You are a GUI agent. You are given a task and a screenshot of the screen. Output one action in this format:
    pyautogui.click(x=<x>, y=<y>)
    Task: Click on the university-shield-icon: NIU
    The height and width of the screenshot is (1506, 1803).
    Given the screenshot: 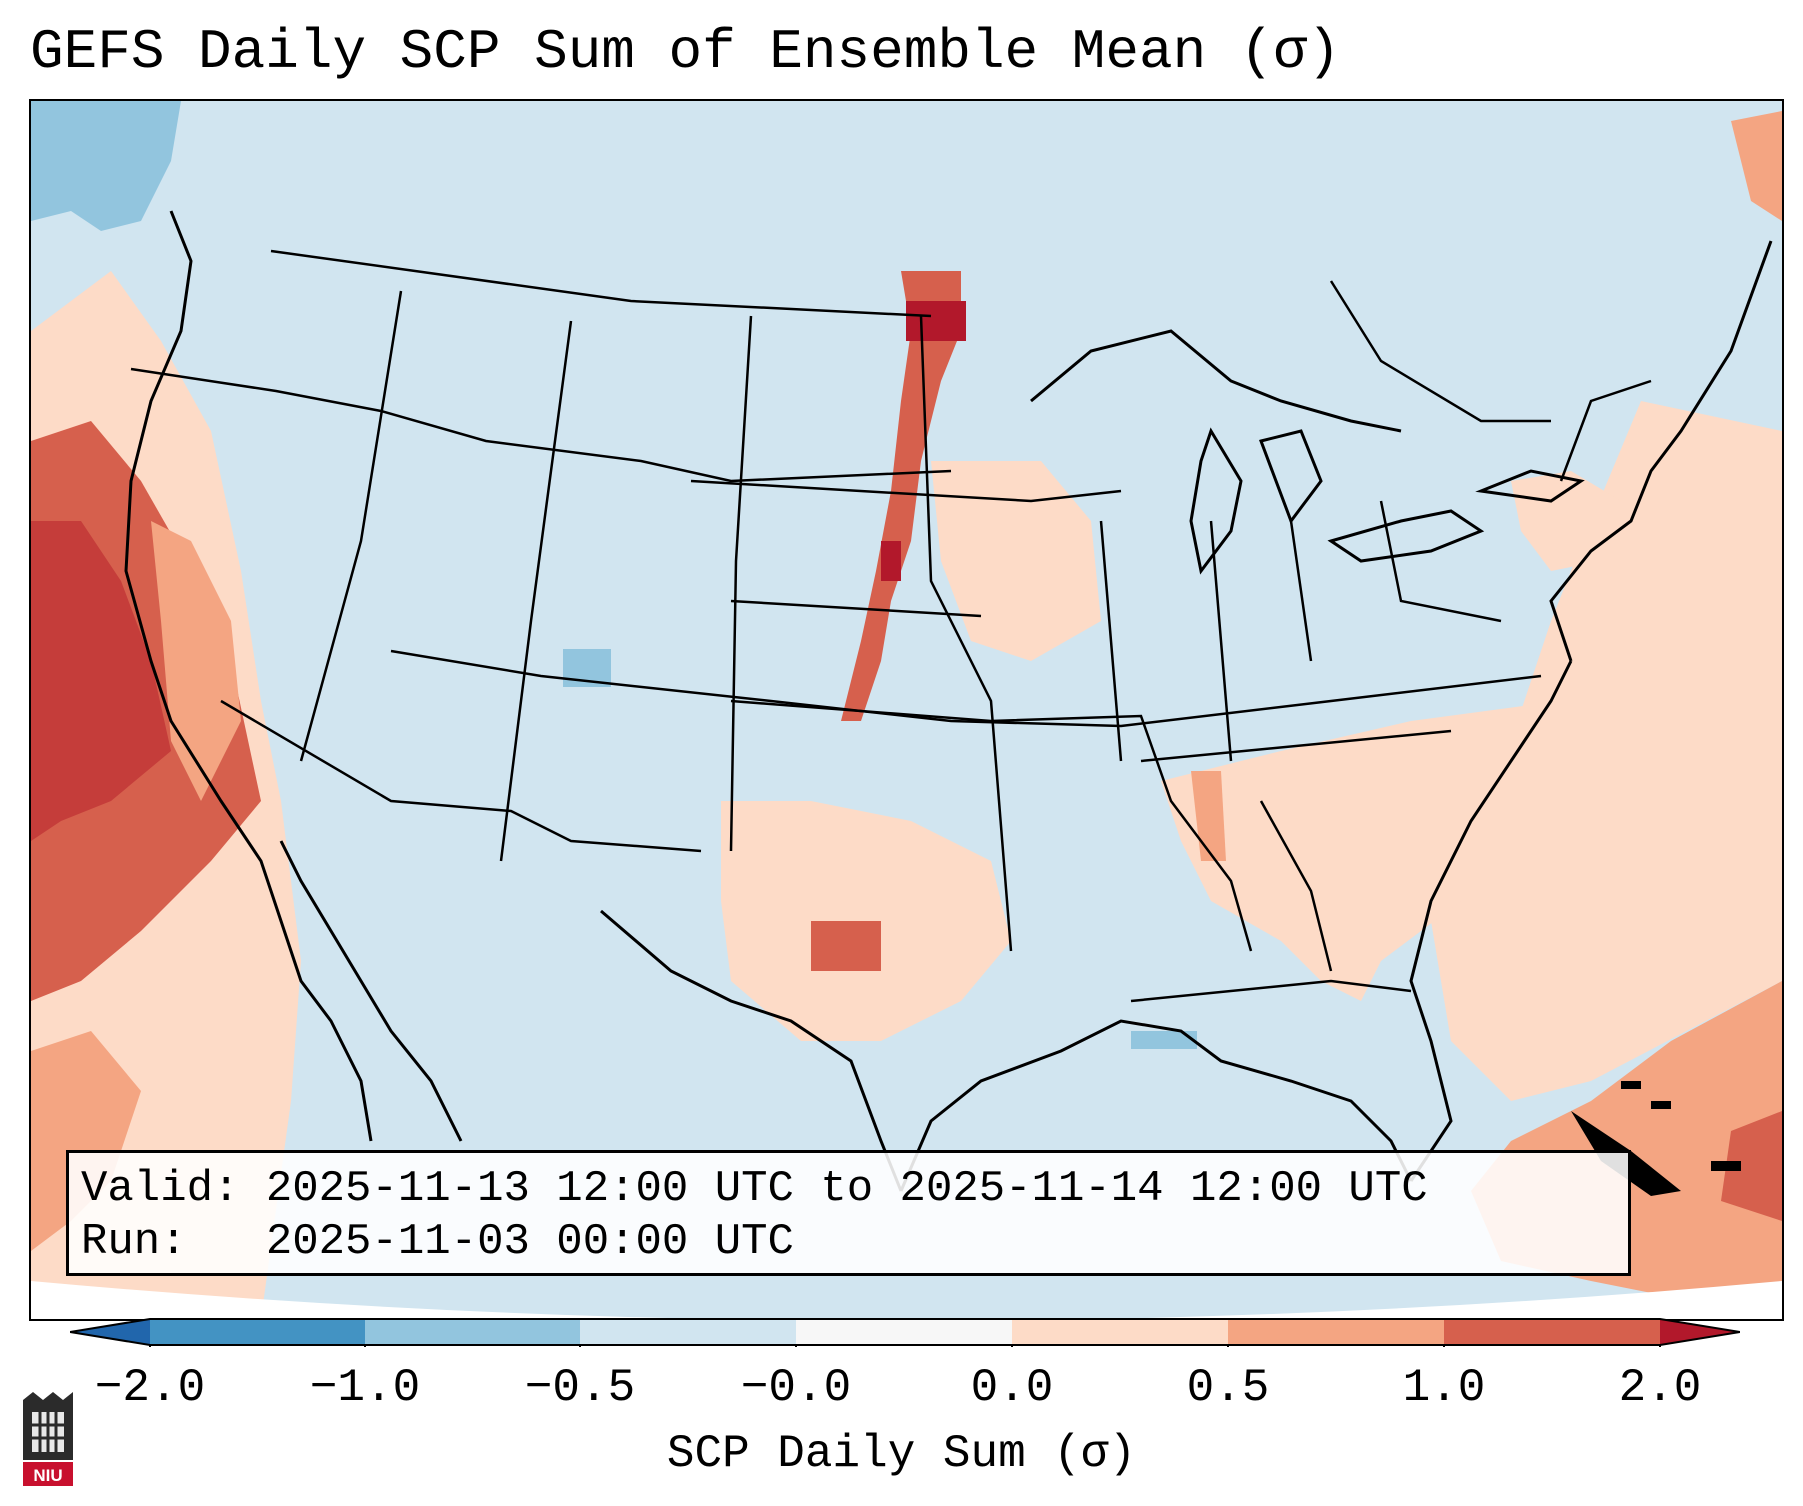 What is the action you would take?
    pyautogui.click(x=48, y=1440)
    